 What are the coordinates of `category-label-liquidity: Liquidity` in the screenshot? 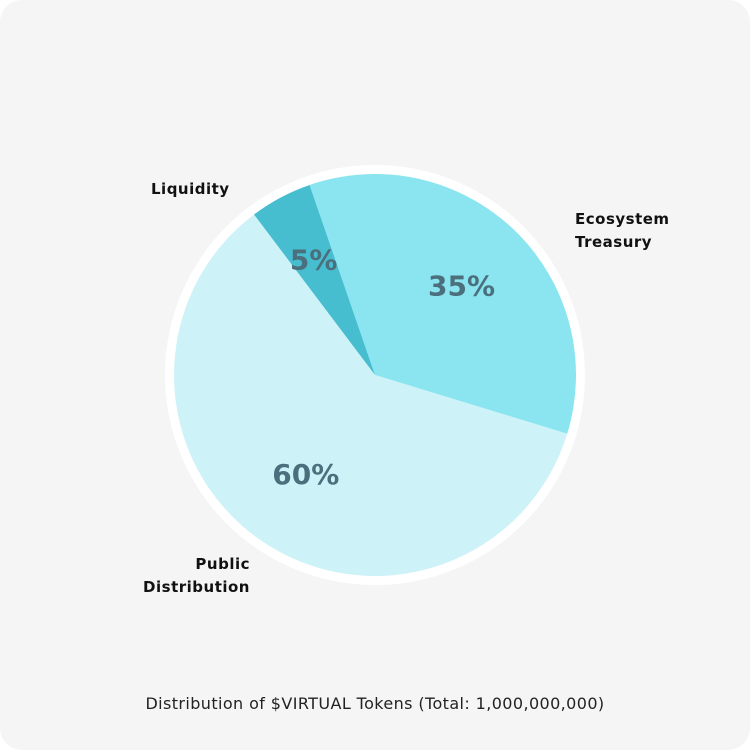 It's located at (190, 189).